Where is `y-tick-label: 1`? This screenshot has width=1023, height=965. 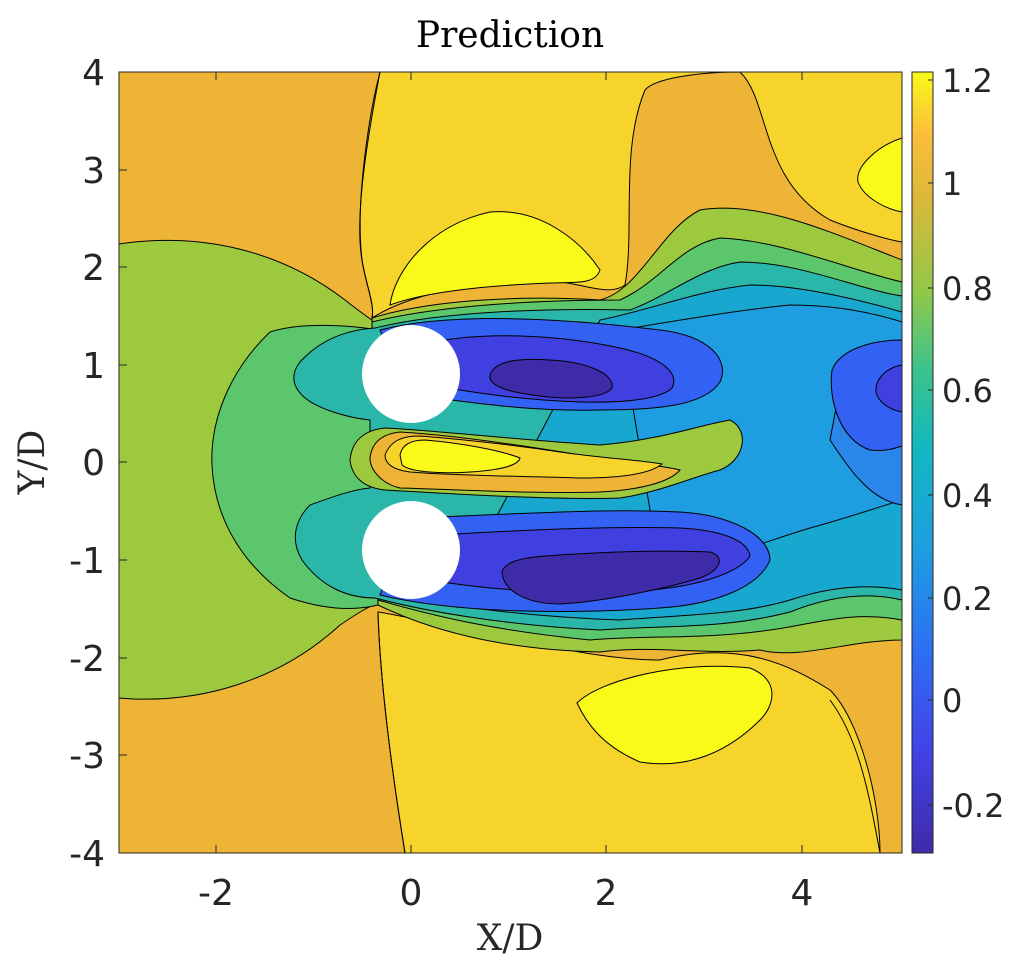 y-tick-label: 1 is located at coordinates (93, 366).